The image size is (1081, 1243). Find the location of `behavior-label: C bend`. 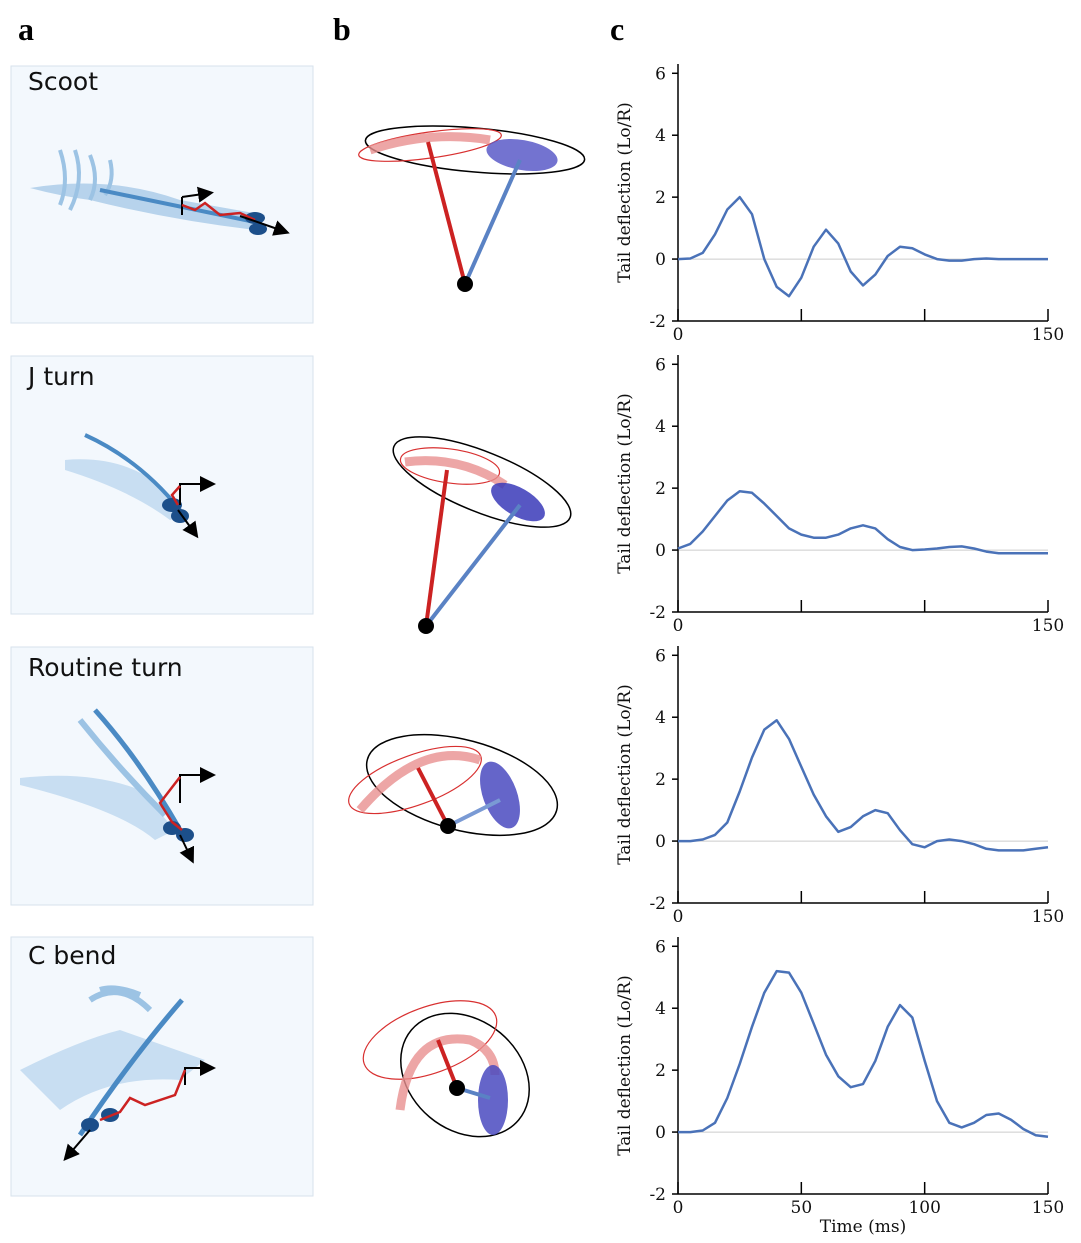

behavior-label: C bend is located at coordinates (72, 955).